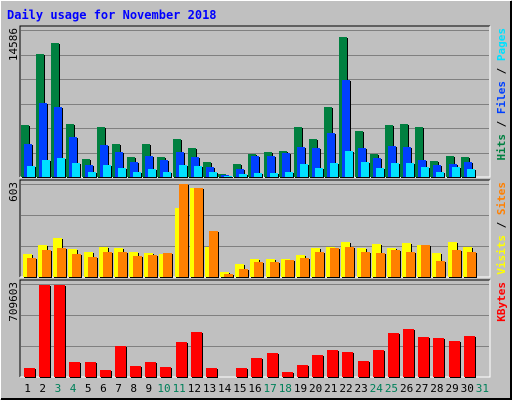 The height and width of the screenshot is (405, 512). Describe the element at coordinates (436, 388) in the screenshot. I see `day-label-28: 28` at that location.